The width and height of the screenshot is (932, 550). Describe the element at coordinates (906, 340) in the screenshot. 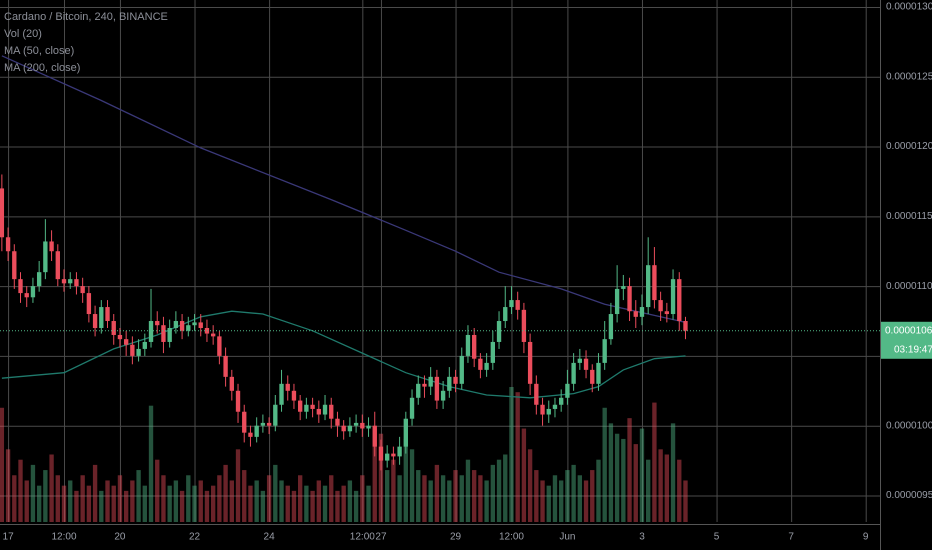

I see `last-price-box` at that location.